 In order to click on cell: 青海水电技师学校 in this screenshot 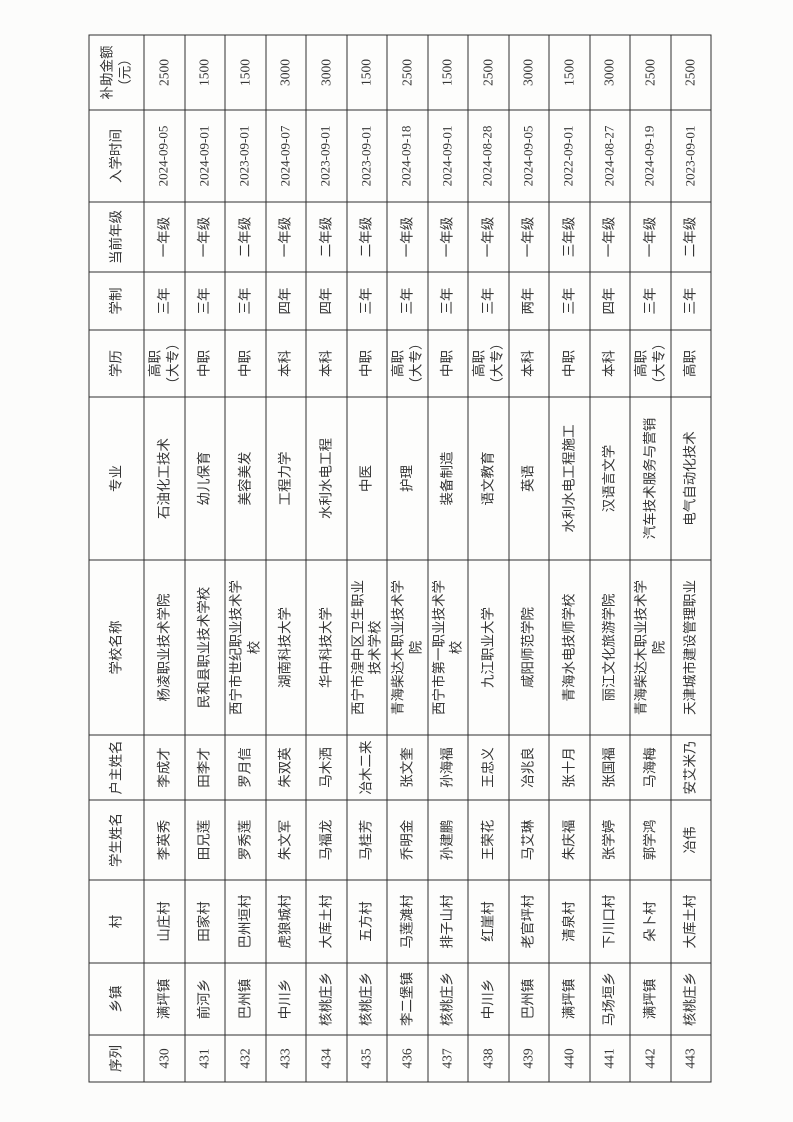, I will do `click(568, 647)`.